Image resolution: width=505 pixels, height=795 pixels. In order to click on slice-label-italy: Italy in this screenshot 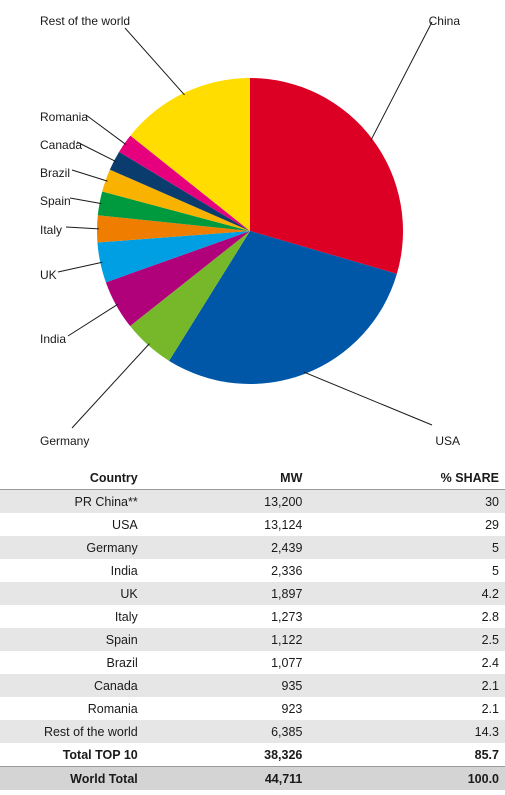, I will do `click(51, 230)`.